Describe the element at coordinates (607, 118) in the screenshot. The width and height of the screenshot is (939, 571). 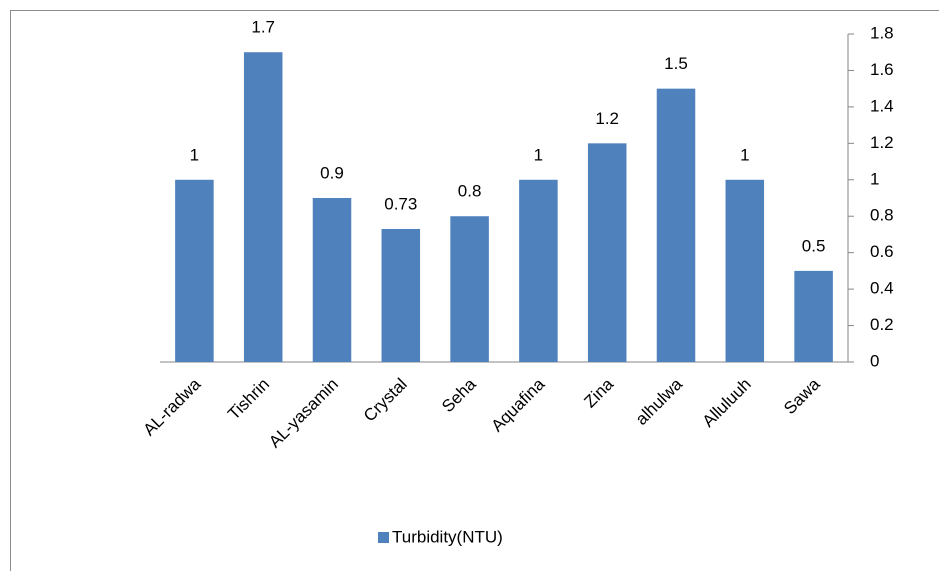
I see `data-label: 1.2` at that location.